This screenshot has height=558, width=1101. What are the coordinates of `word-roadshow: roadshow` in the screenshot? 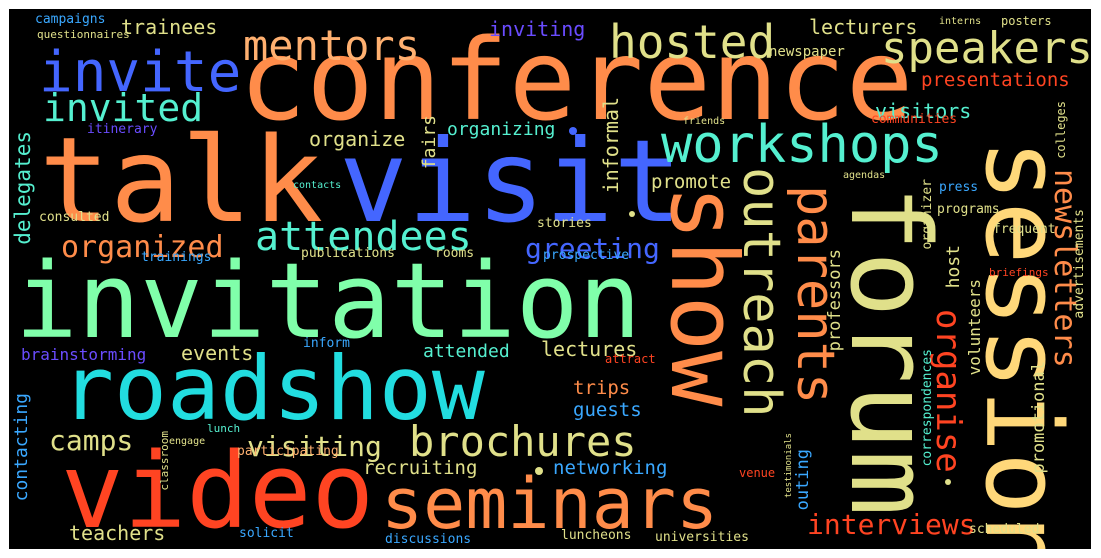 It's located at (273, 388).